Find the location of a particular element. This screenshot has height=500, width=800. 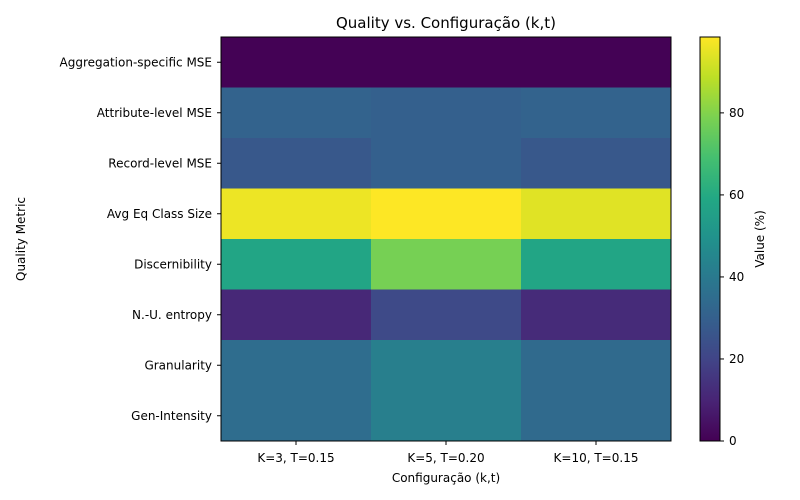

colorbar-tick-label: 0 is located at coordinates (733, 441).